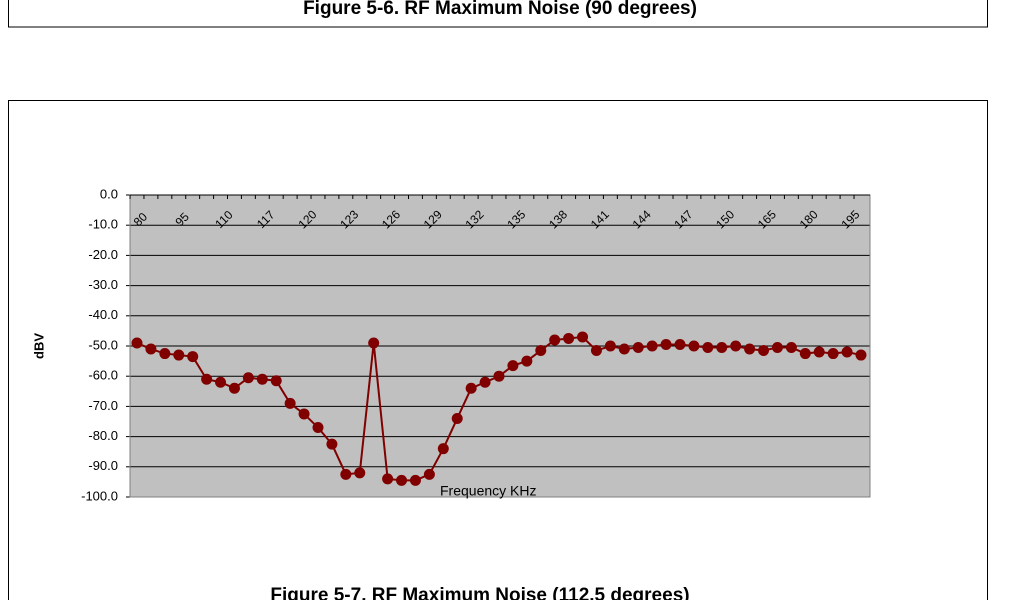  I want to click on previous-figure-box, so click(498, 14).